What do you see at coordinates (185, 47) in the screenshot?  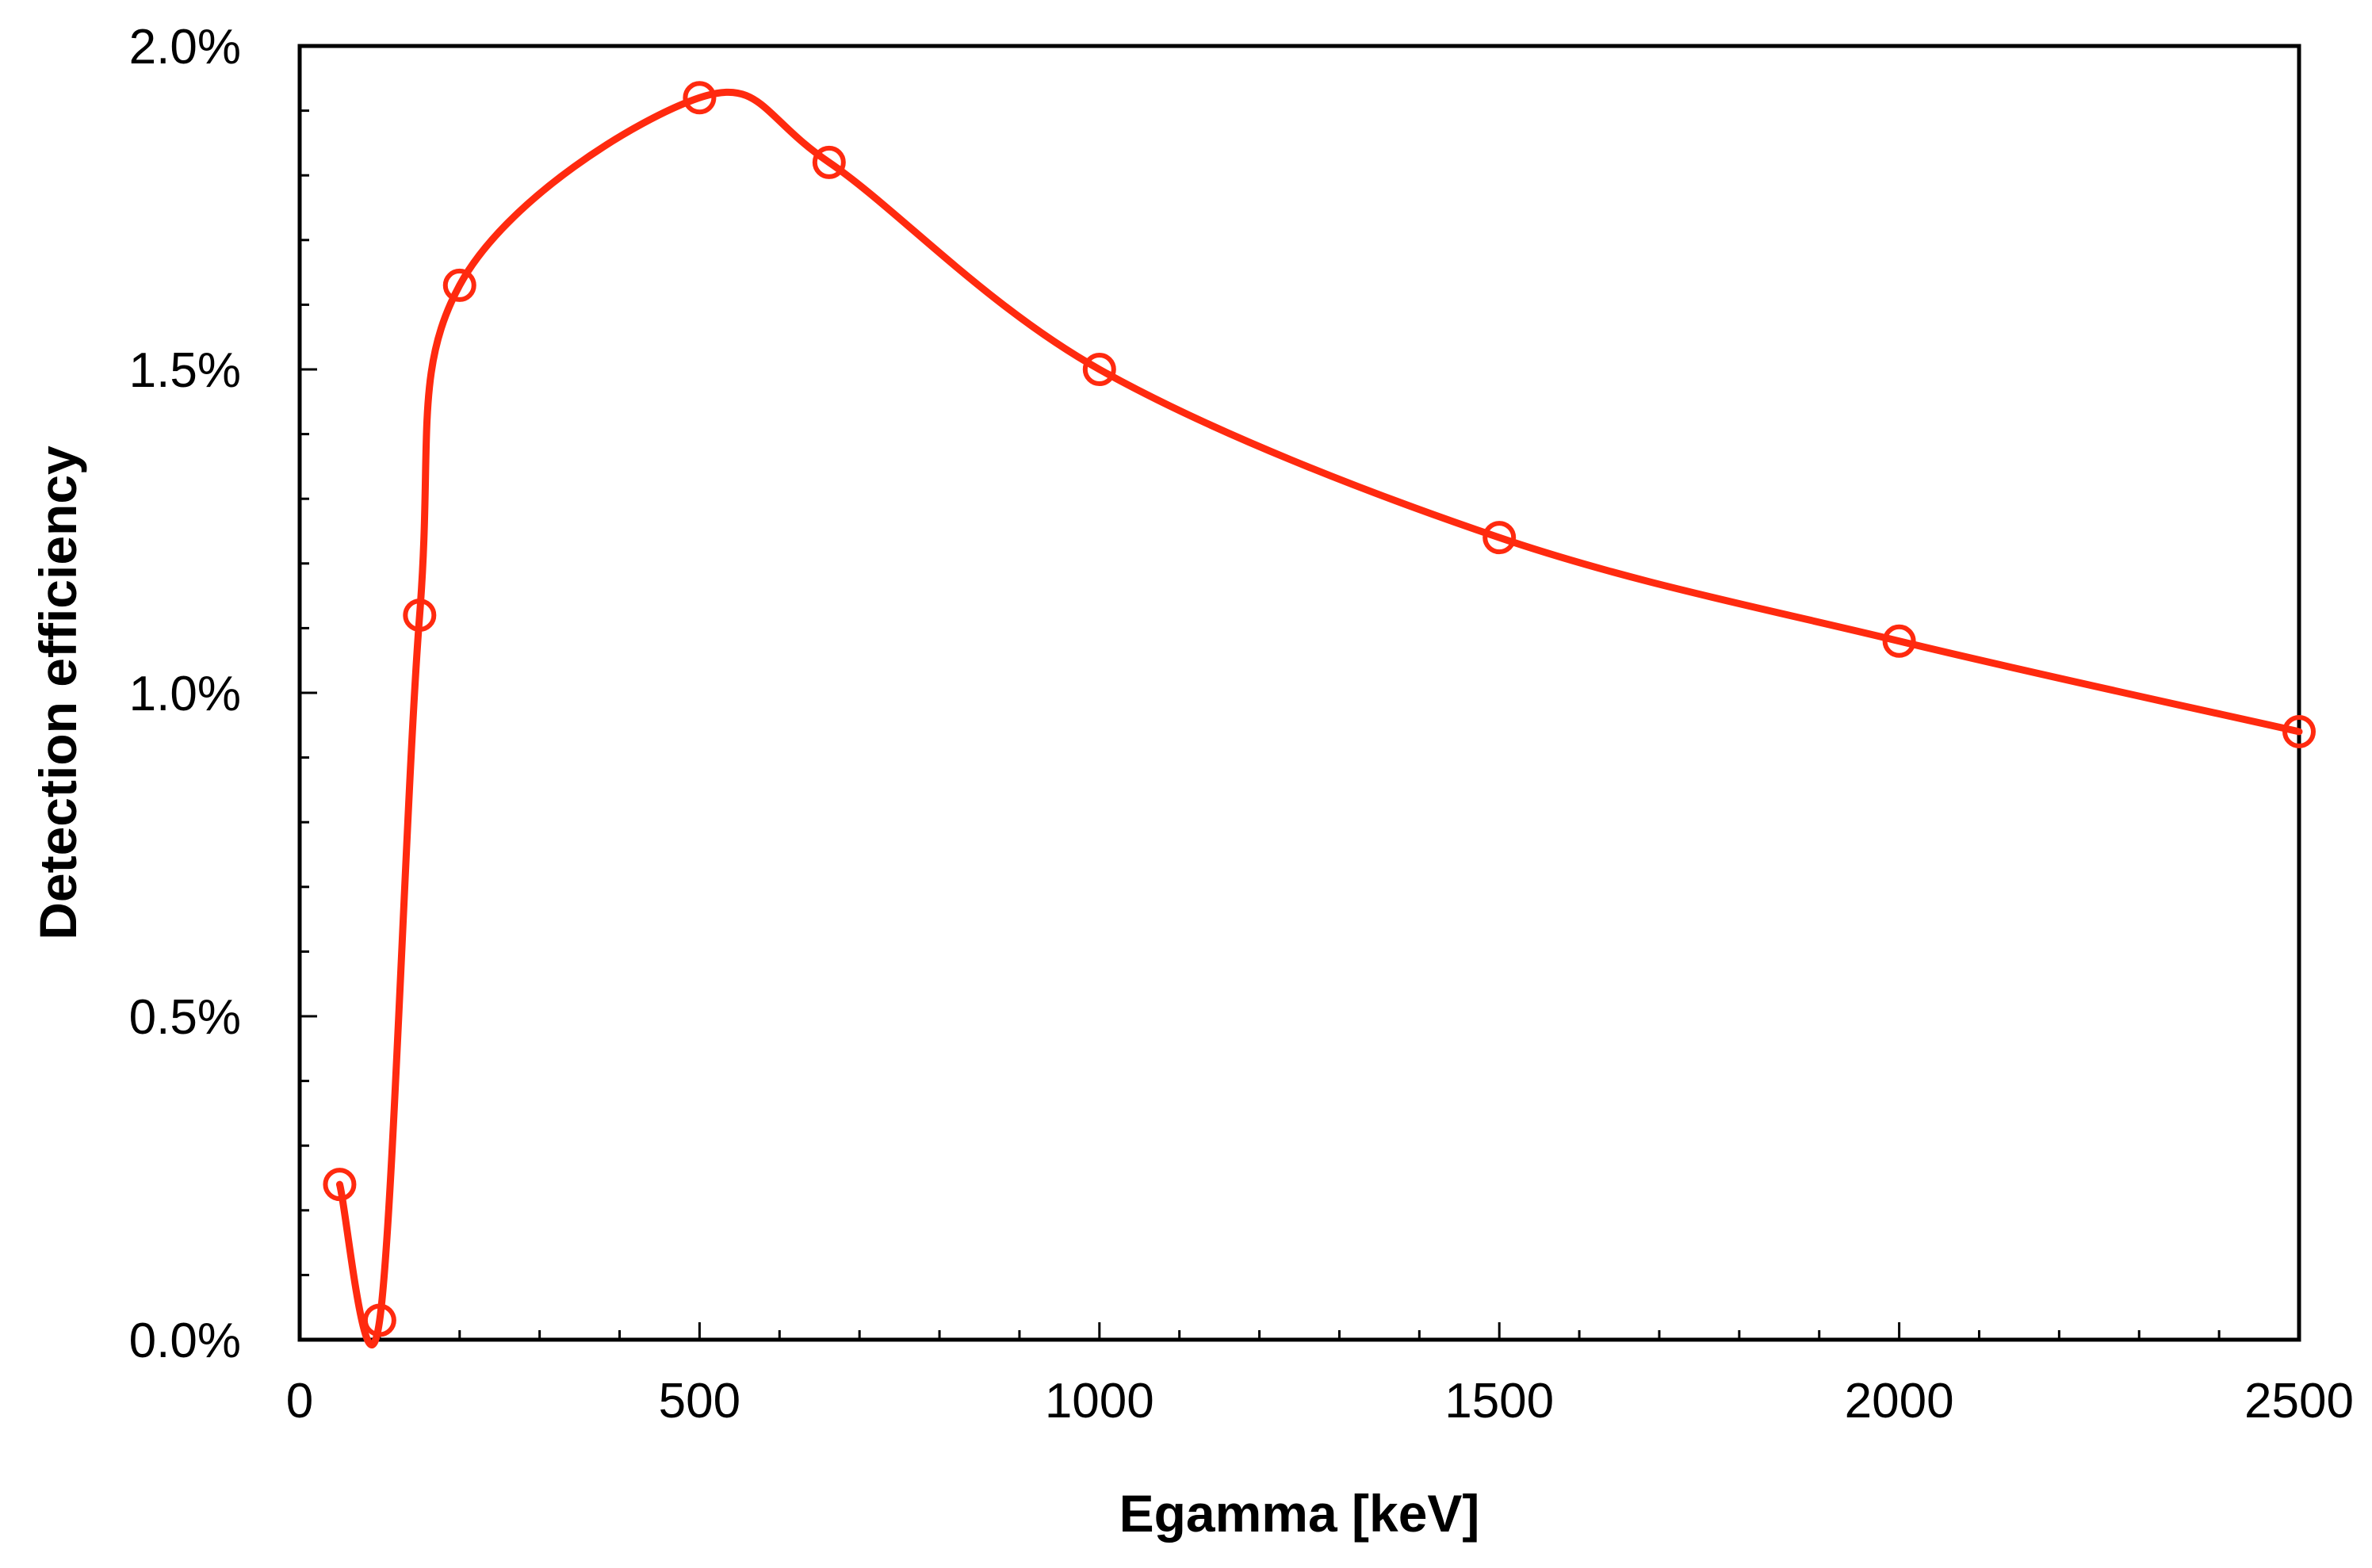 I see `y-tick-label: 2.0%` at bounding box center [185, 47].